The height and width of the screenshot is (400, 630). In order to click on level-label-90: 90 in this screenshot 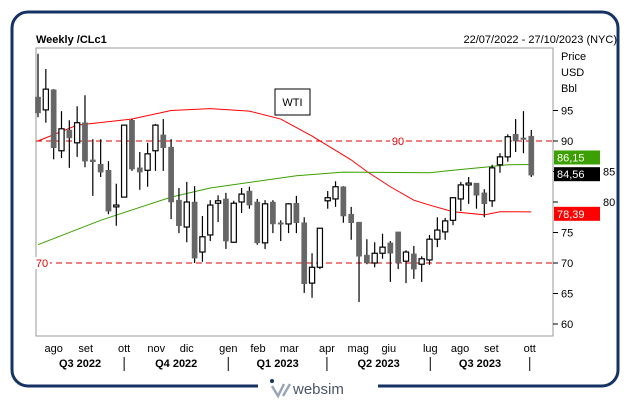, I will do `click(398, 142)`.